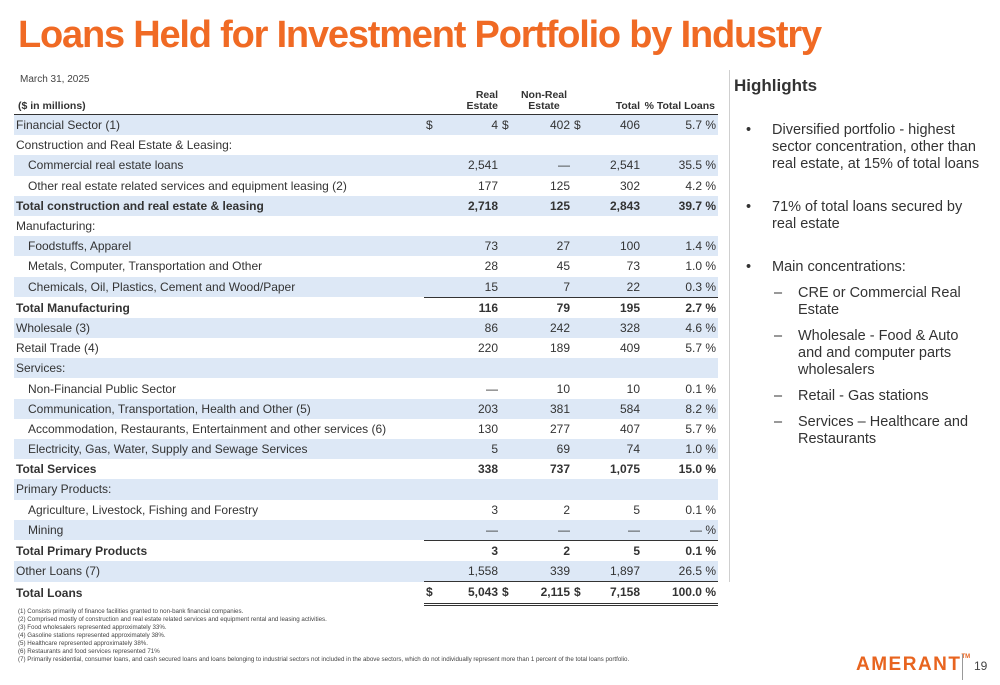 The image size is (1000, 685). What do you see at coordinates (624, 469) in the screenshot?
I see `total-value: 1,075` at bounding box center [624, 469].